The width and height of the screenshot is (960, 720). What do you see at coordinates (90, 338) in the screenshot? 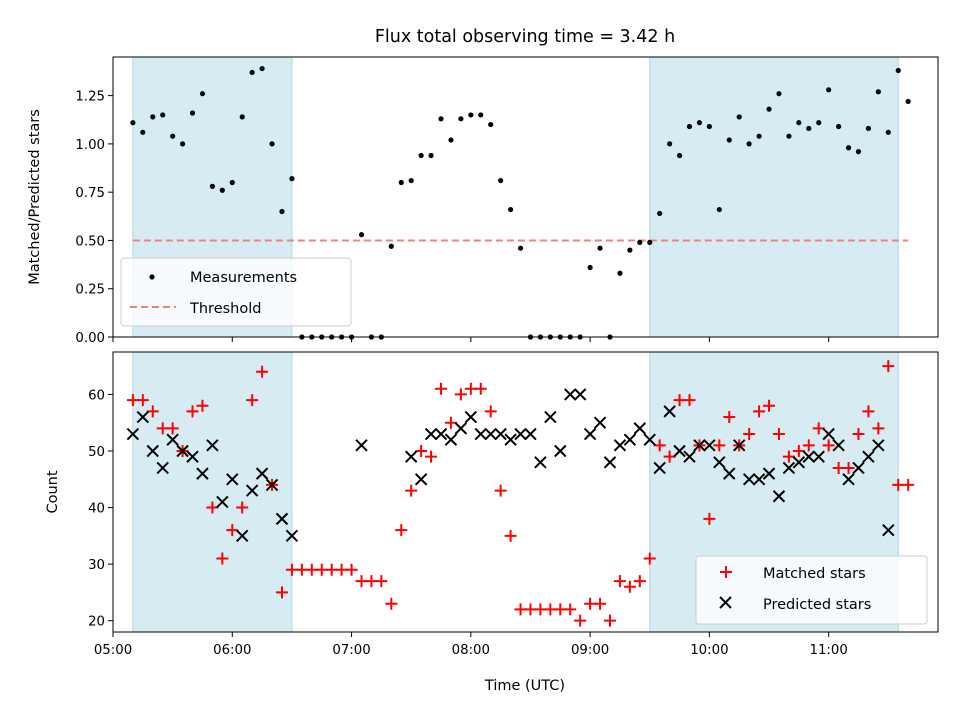
I see `y-tick-label: 0.00` at bounding box center [90, 338].